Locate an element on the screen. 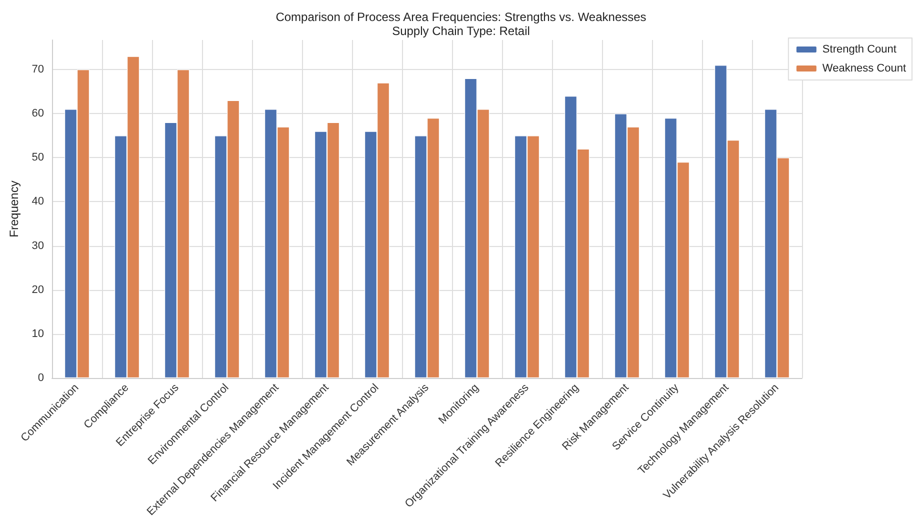 The image size is (922, 524). y-tick-label: 40 is located at coordinates (38, 202).